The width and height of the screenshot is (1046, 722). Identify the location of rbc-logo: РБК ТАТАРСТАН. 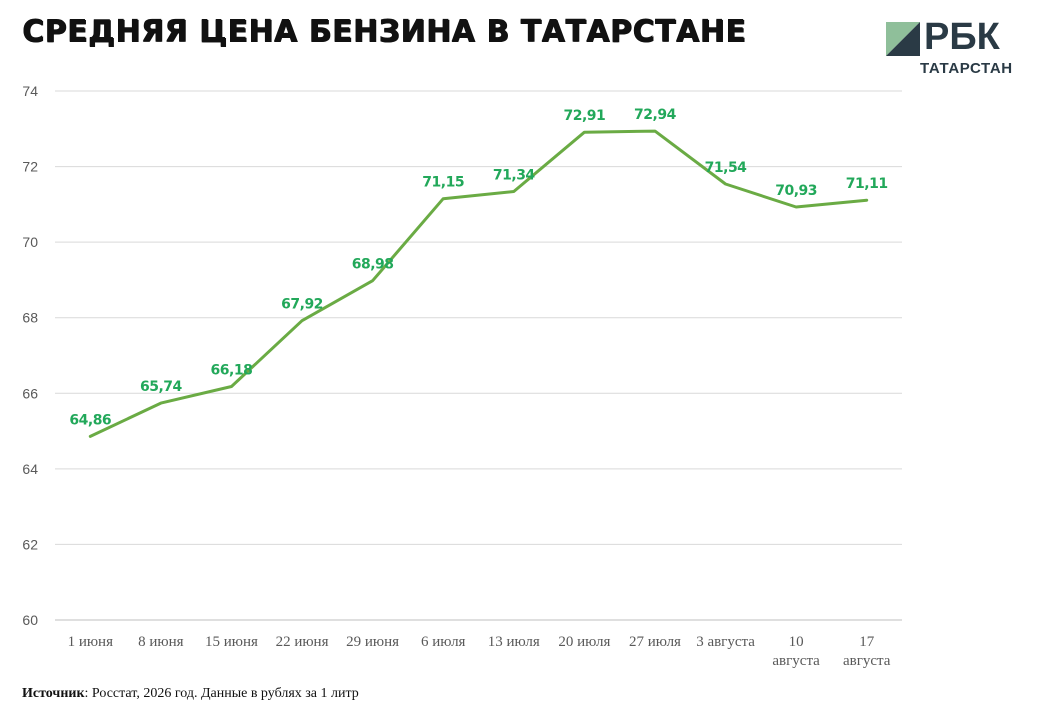
(959, 48).